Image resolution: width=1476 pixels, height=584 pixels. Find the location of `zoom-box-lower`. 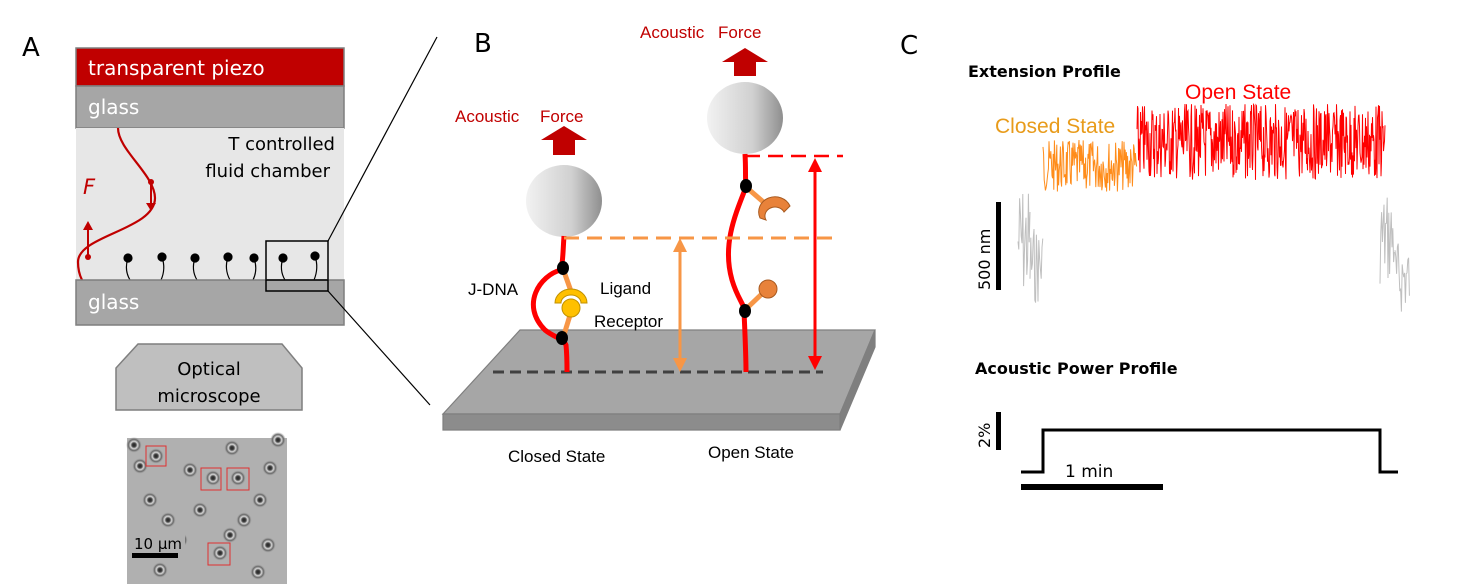

zoom-box-lower is located at coordinates (297, 285).